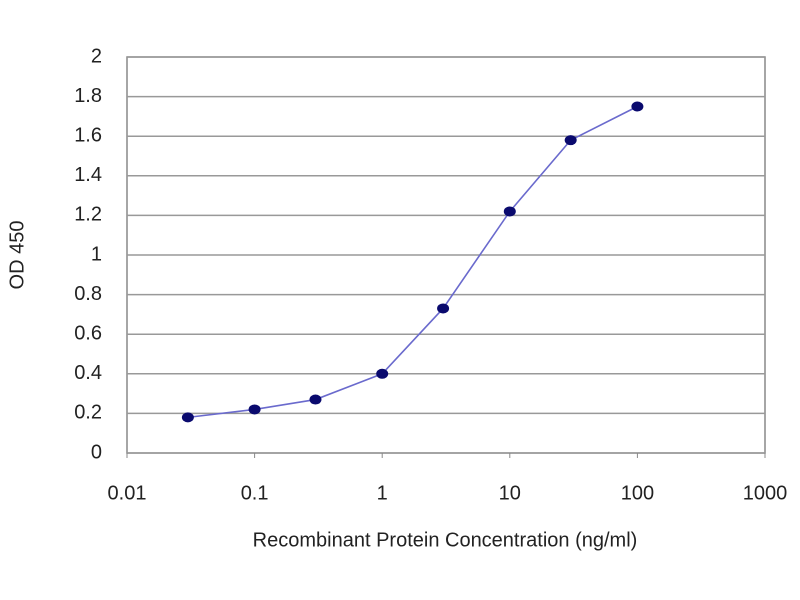 This screenshot has width=800, height=600. I want to click on y-axis-label: OD 450, so click(17, 255).